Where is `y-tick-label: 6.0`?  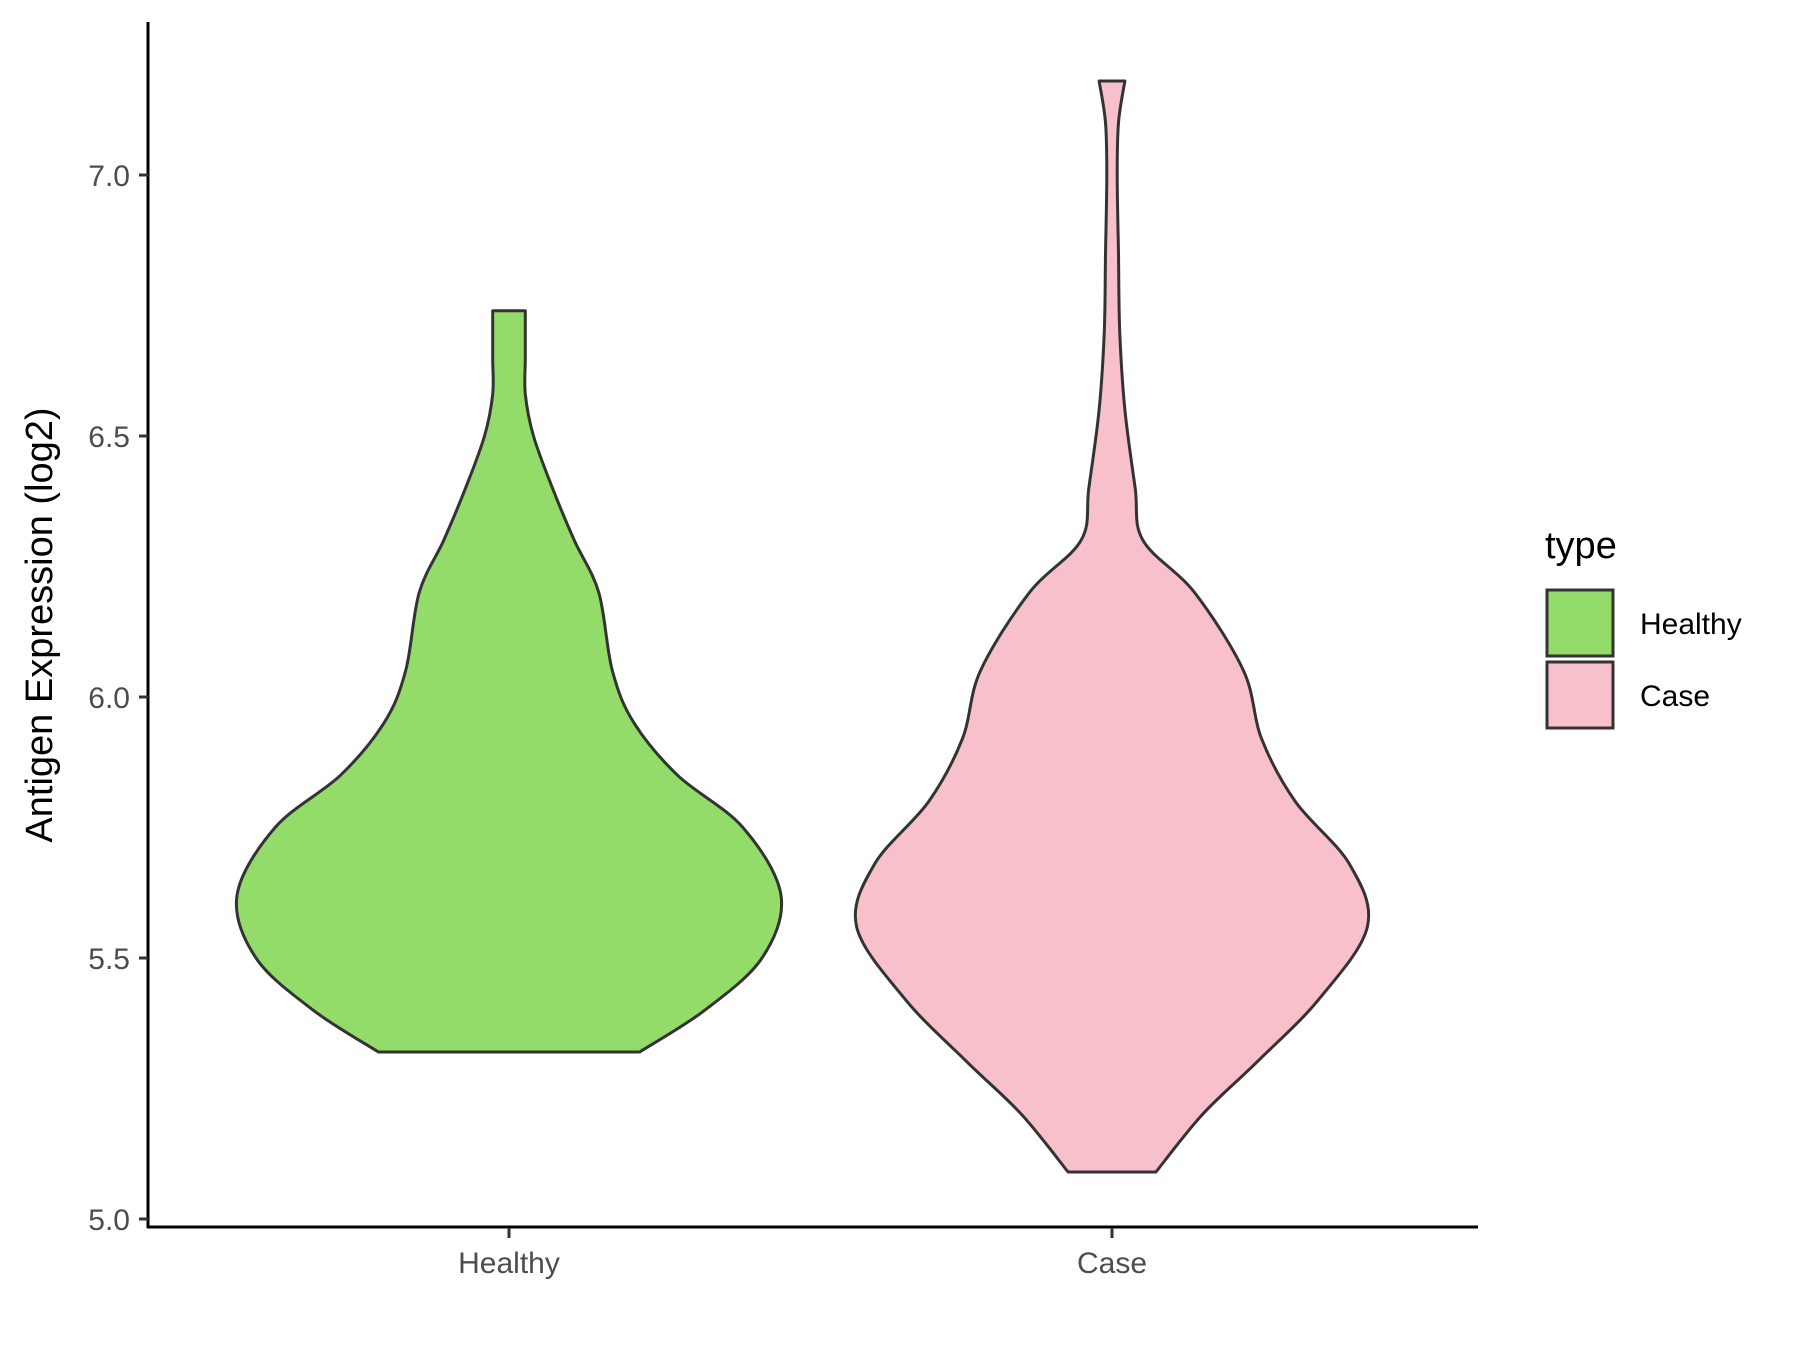 y-tick-label: 6.0 is located at coordinates (109, 698).